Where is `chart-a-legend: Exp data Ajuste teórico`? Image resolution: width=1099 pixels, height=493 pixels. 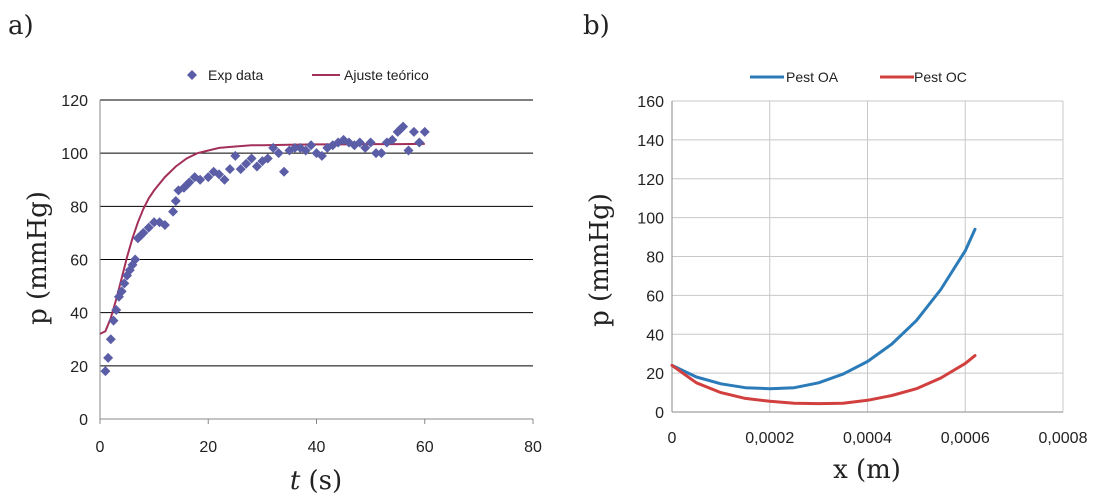 chart-a-legend: Exp data Ajuste teórico is located at coordinates (308, 75).